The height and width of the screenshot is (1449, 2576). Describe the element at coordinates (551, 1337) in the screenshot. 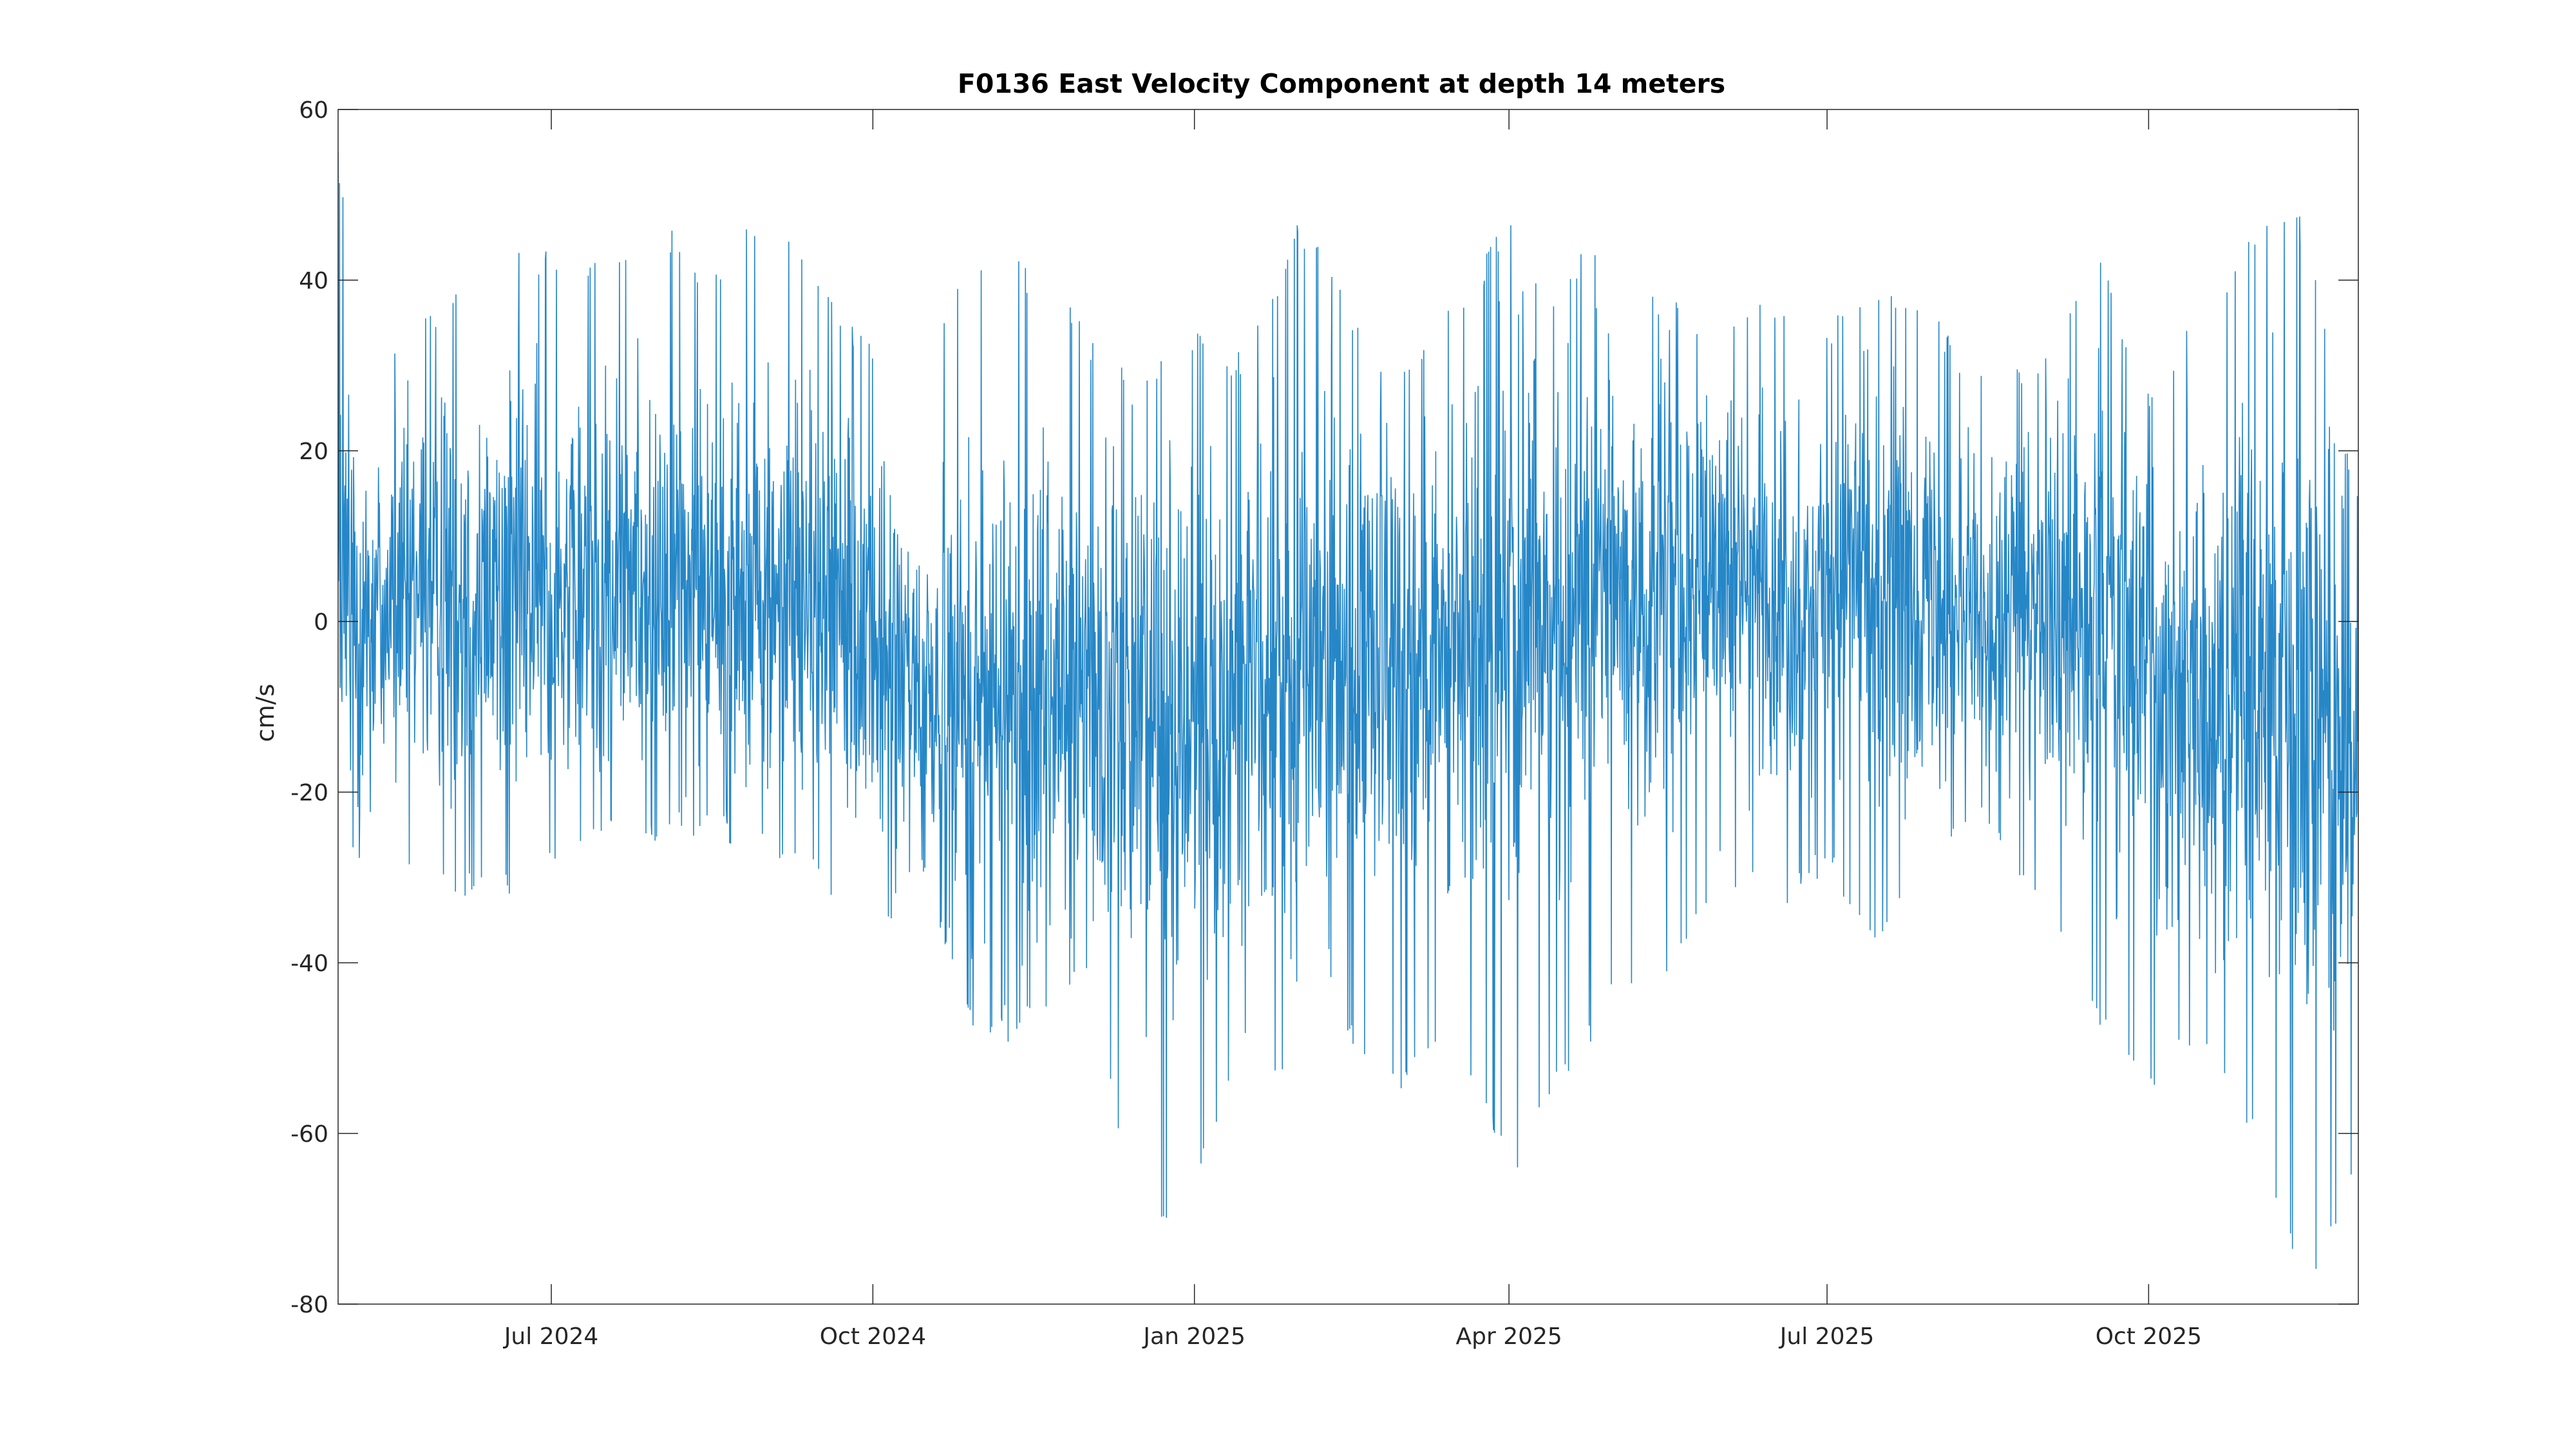

I see `x-tick-label: Jul 2024` at that location.